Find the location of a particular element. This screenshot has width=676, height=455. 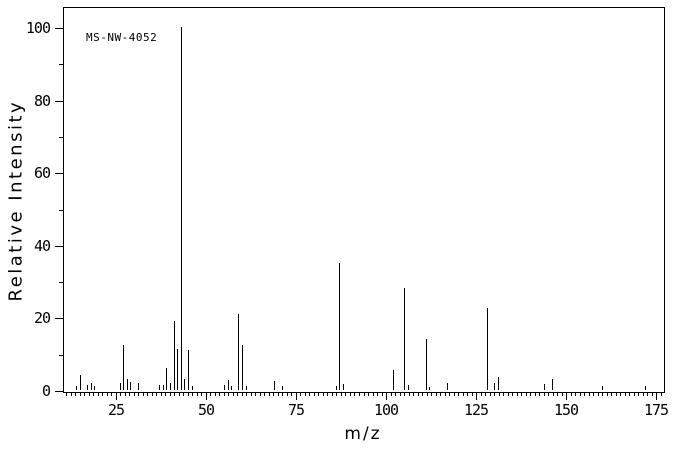

y-tick-label: 100 is located at coordinates (38, 28).